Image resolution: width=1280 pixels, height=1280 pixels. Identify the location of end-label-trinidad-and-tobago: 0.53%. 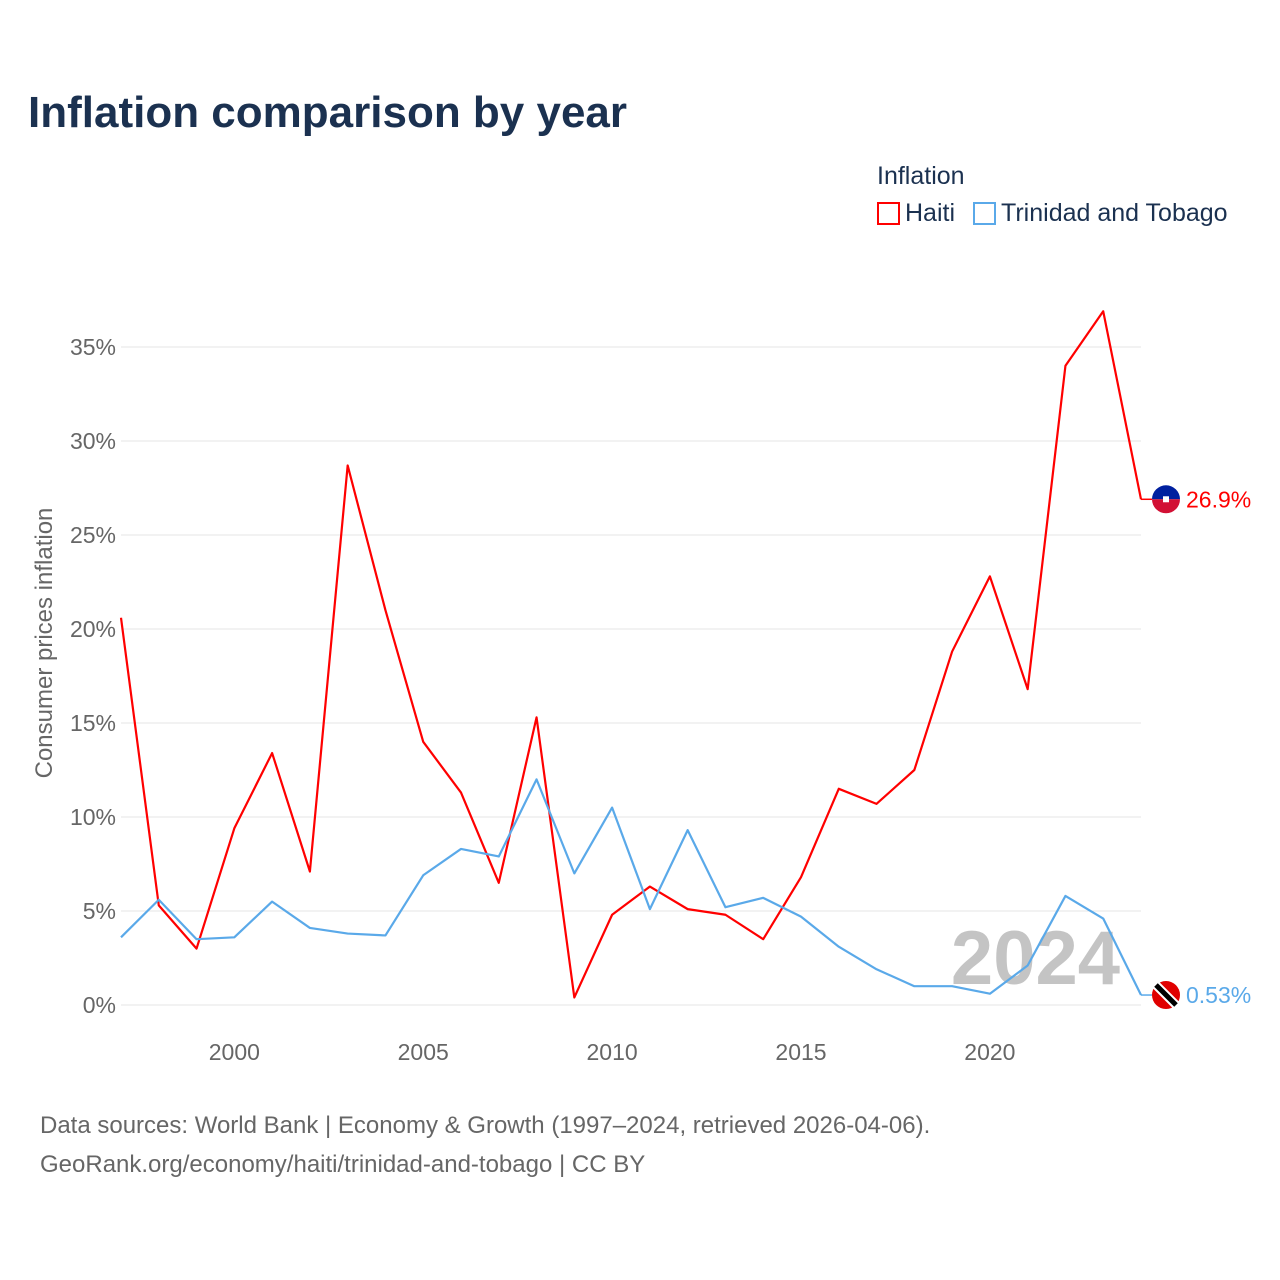
(1218, 995).